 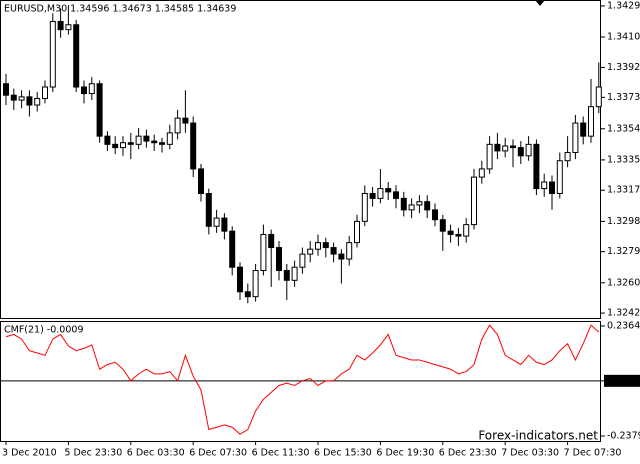 What do you see at coordinates (538, 436) in the screenshot?
I see `watermark: Forex-indicators.net` at bounding box center [538, 436].